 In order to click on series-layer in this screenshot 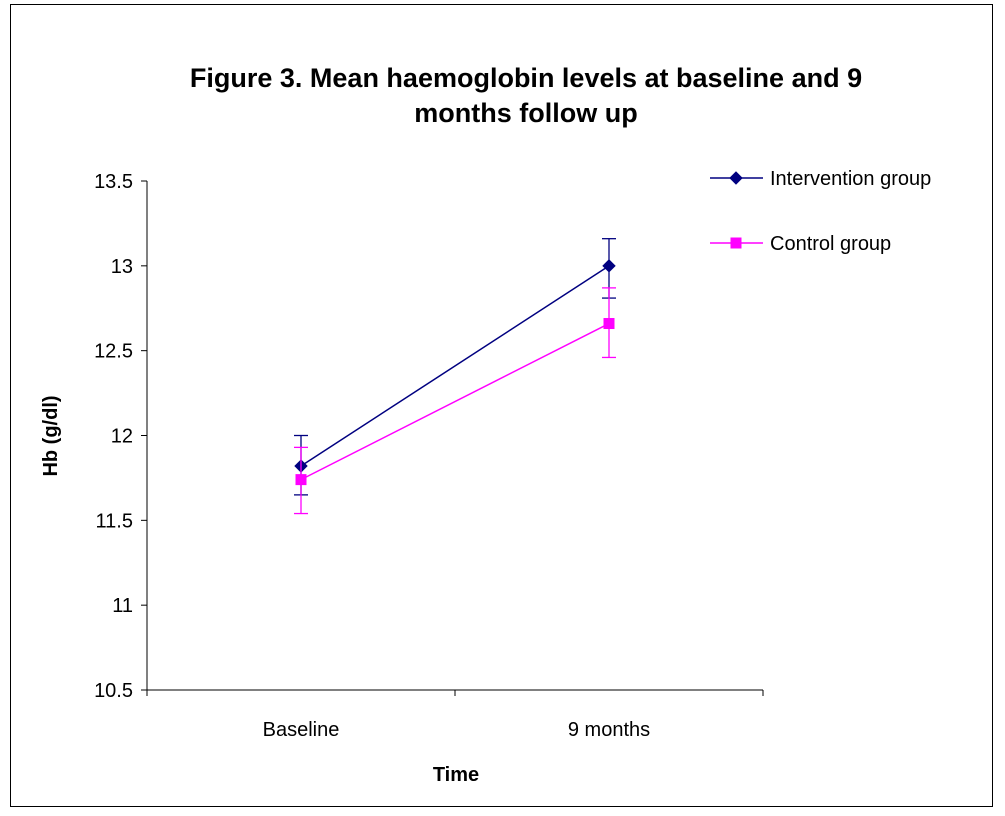, I will do `click(455, 376)`.